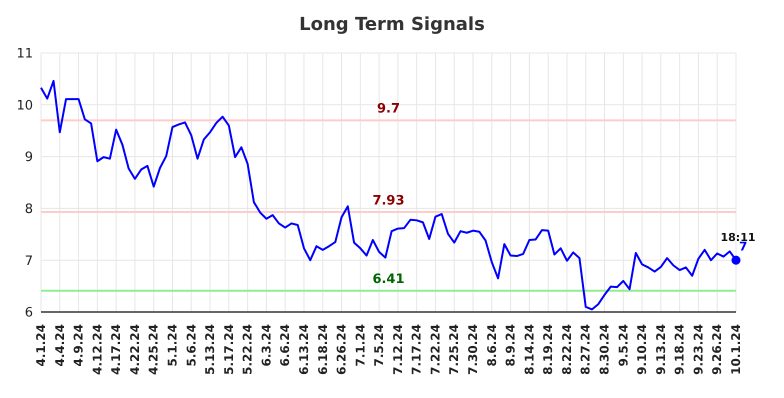 This screenshot has width=784, height=398. I want to click on x-tick-label: 8.14.24, so click(529, 349).